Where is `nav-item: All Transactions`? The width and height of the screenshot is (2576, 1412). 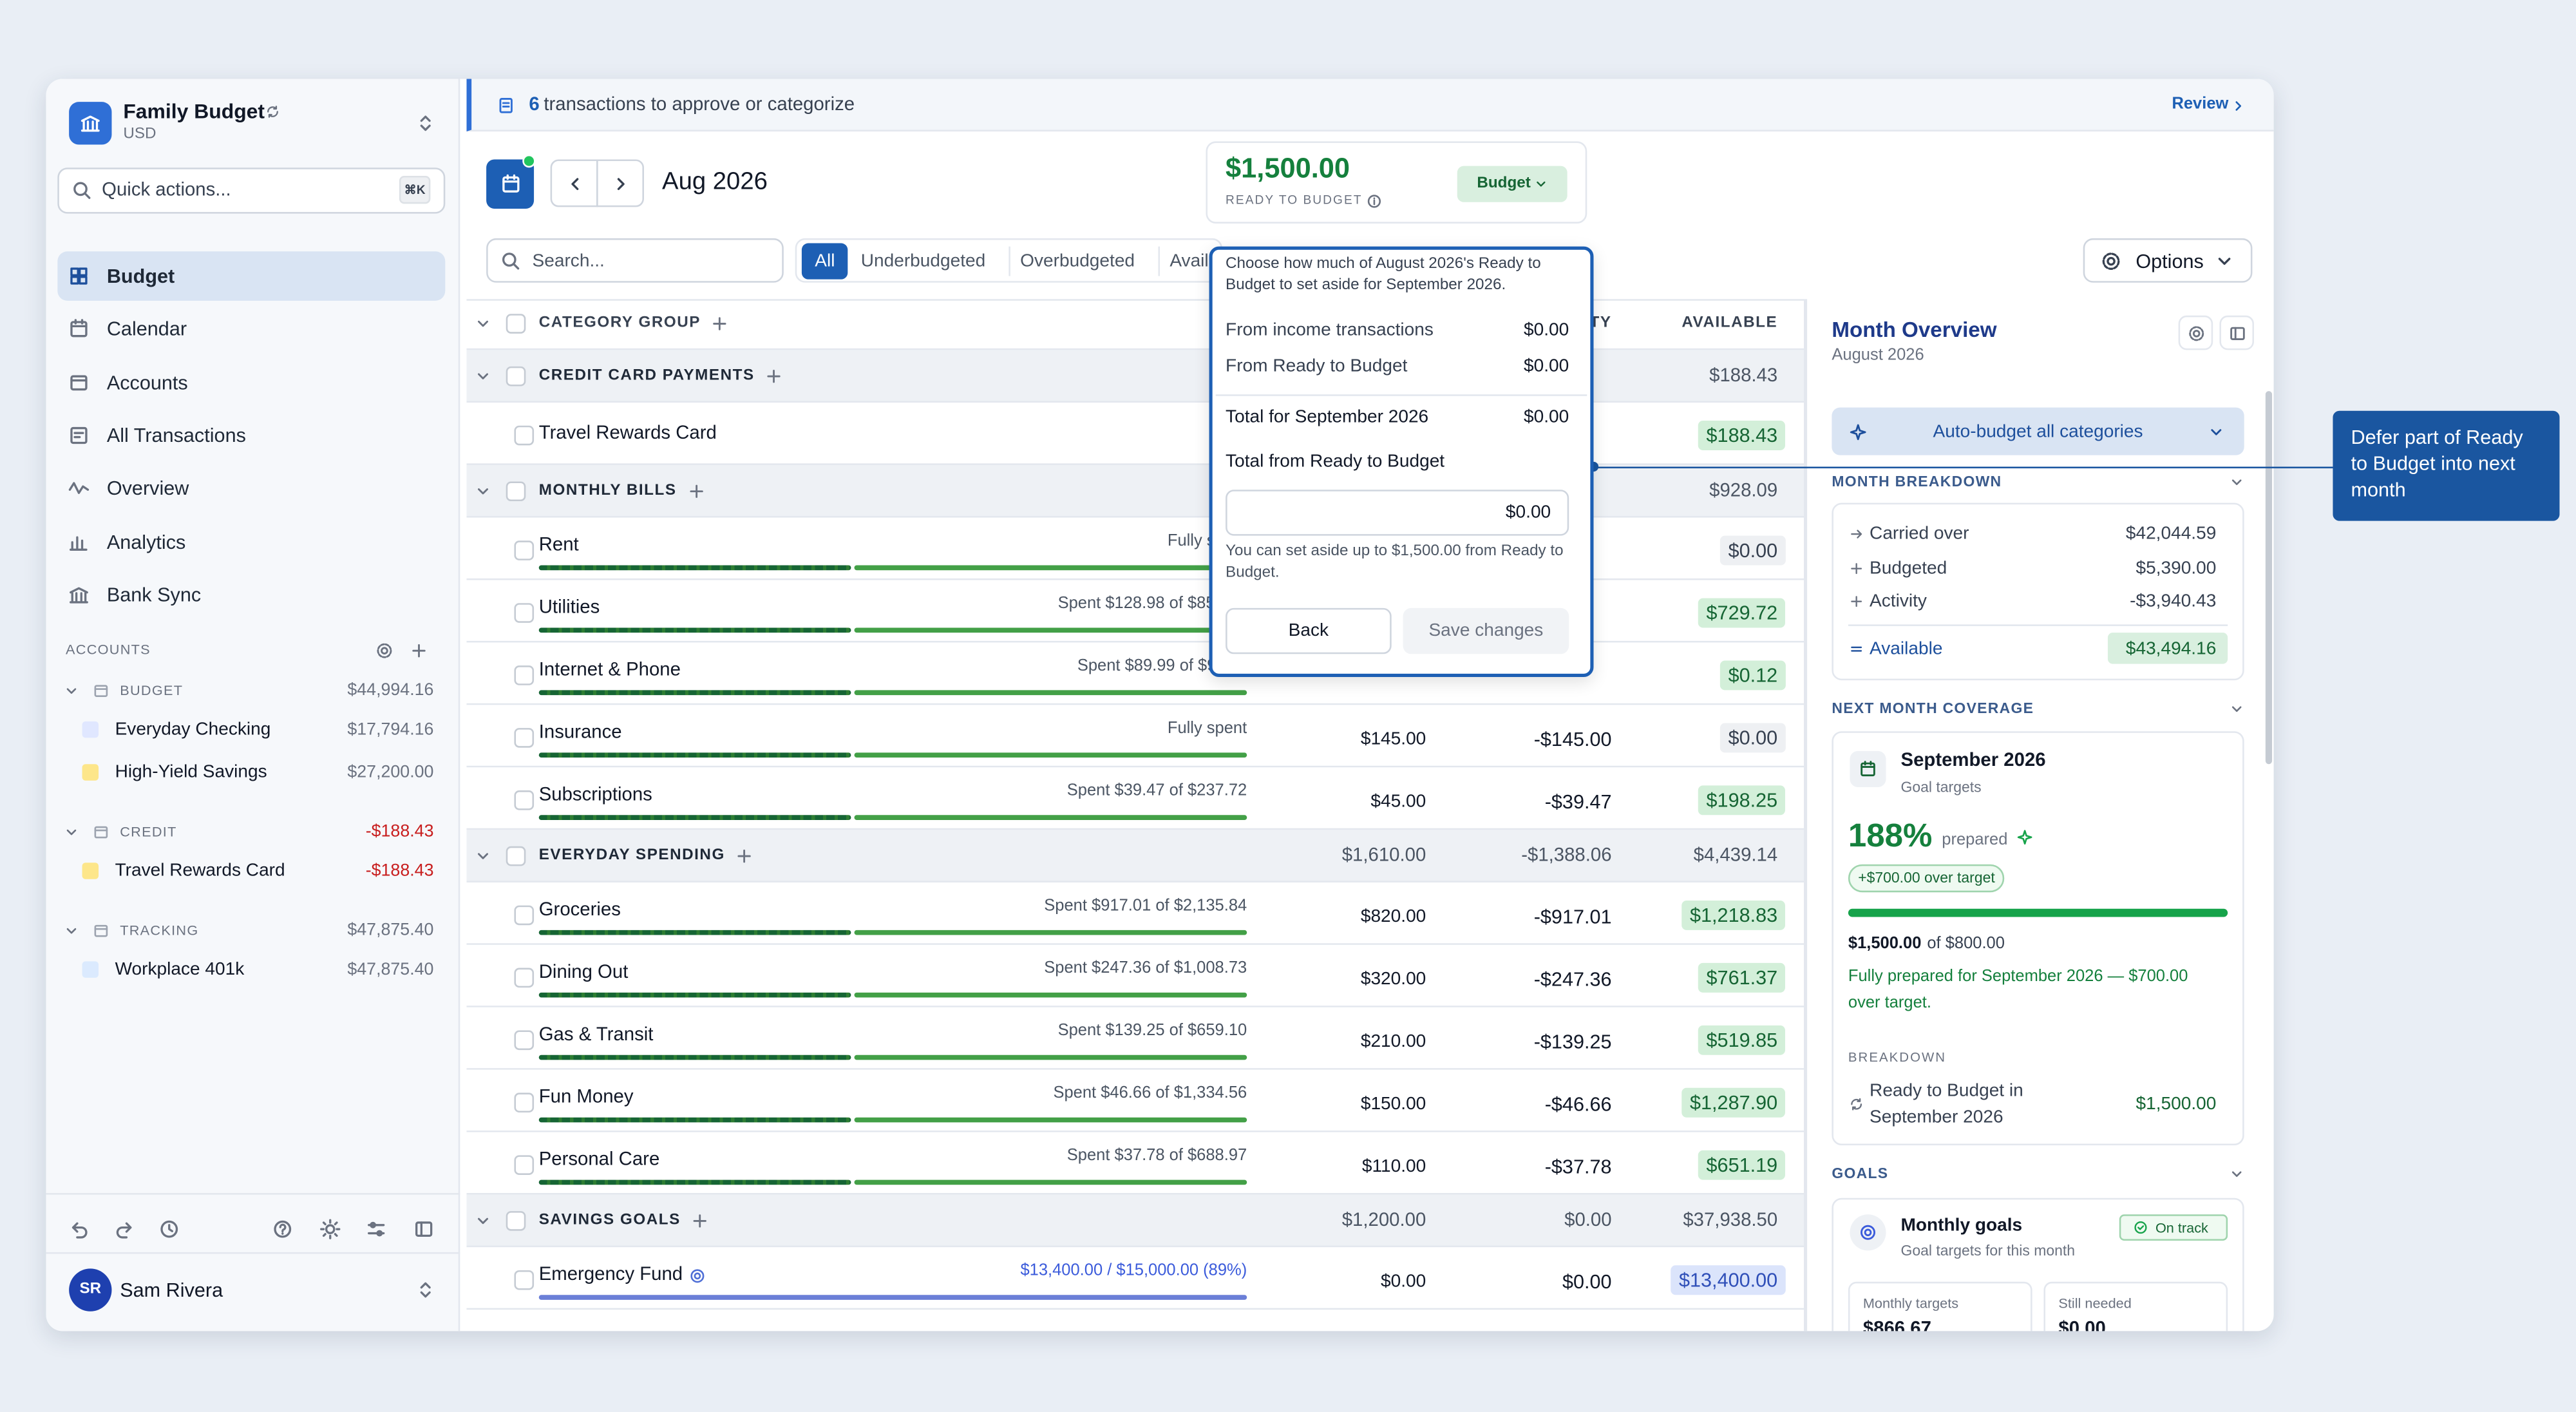 nav-item: All Transactions is located at coordinates (176, 435).